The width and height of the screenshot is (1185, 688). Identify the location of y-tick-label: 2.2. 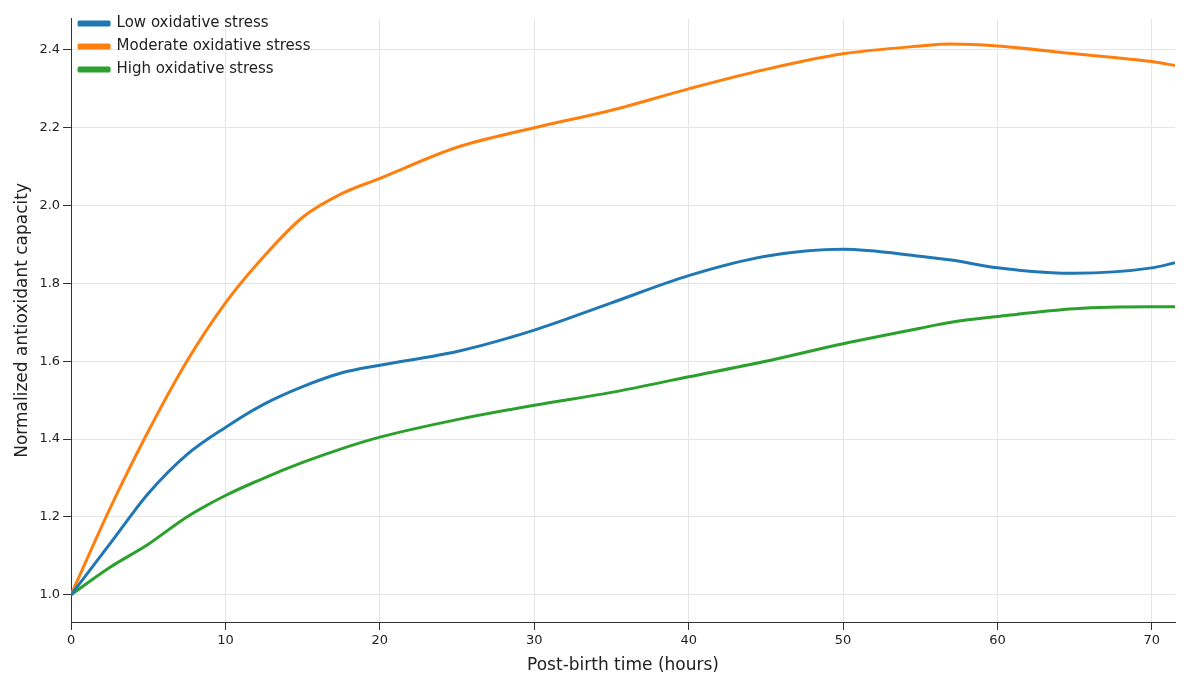
(50, 127).